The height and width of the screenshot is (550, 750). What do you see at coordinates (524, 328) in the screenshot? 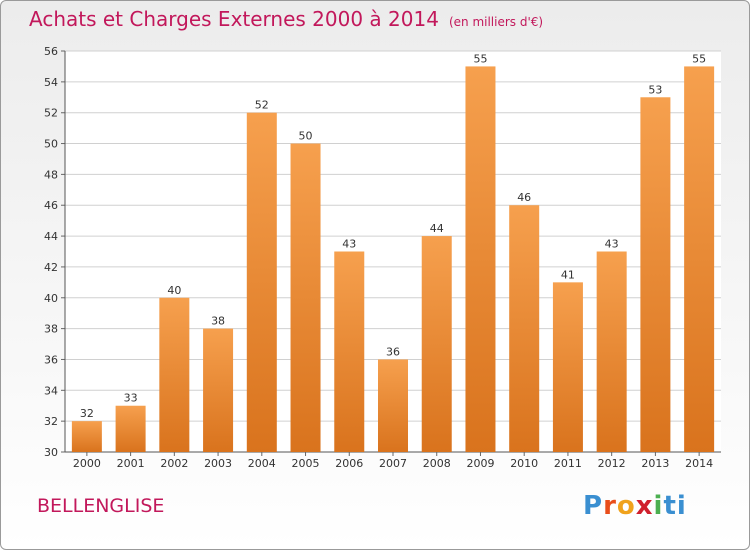
I see `bar-2010` at bounding box center [524, 328].